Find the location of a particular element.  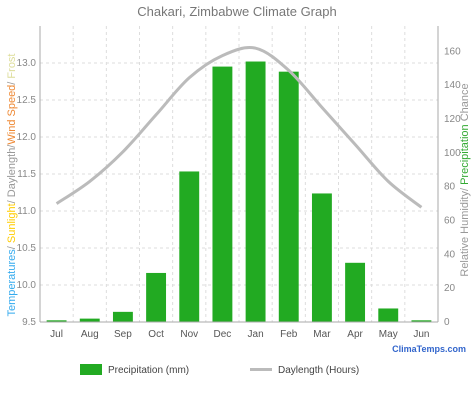

left-tick-label: 13.0 is located at coordinates (27, 63).